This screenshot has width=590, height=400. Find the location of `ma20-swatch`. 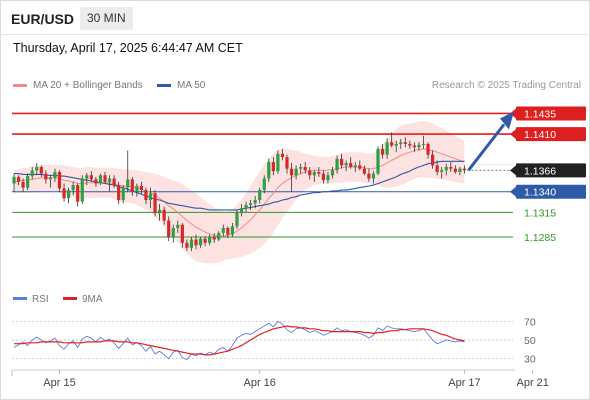

ma20-swatch is located at coordinates (20, 85).